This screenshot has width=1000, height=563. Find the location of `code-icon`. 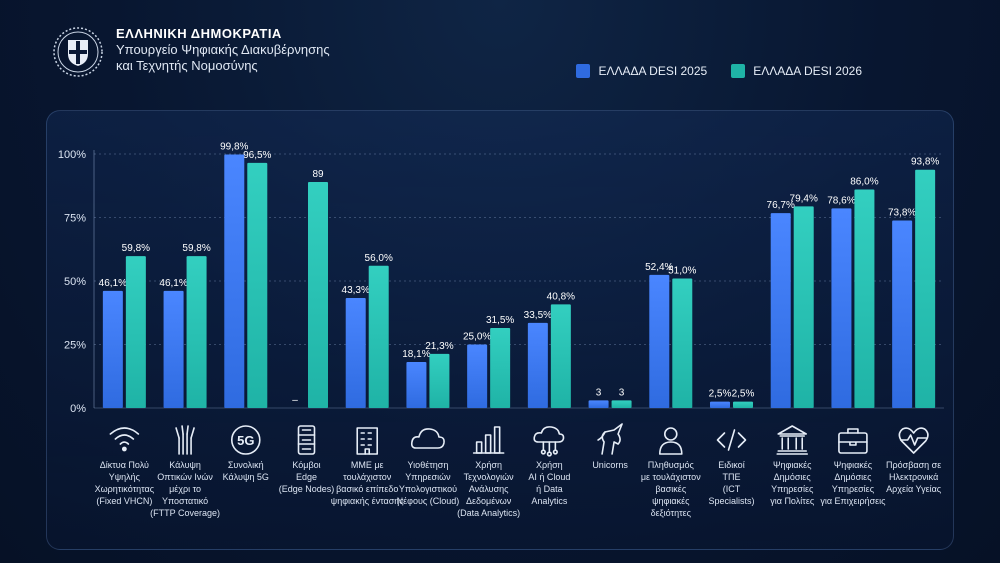

code-icon is located at coordinates (731, 440).